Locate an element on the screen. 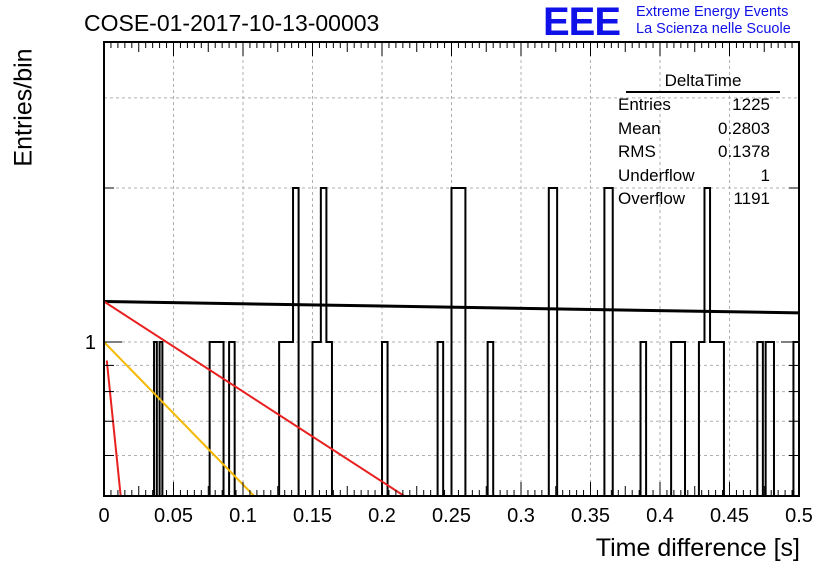 Image resolution: width=836 pixels, height=572 pixels. stats-label: Mean is located at coordinates (639, 128).